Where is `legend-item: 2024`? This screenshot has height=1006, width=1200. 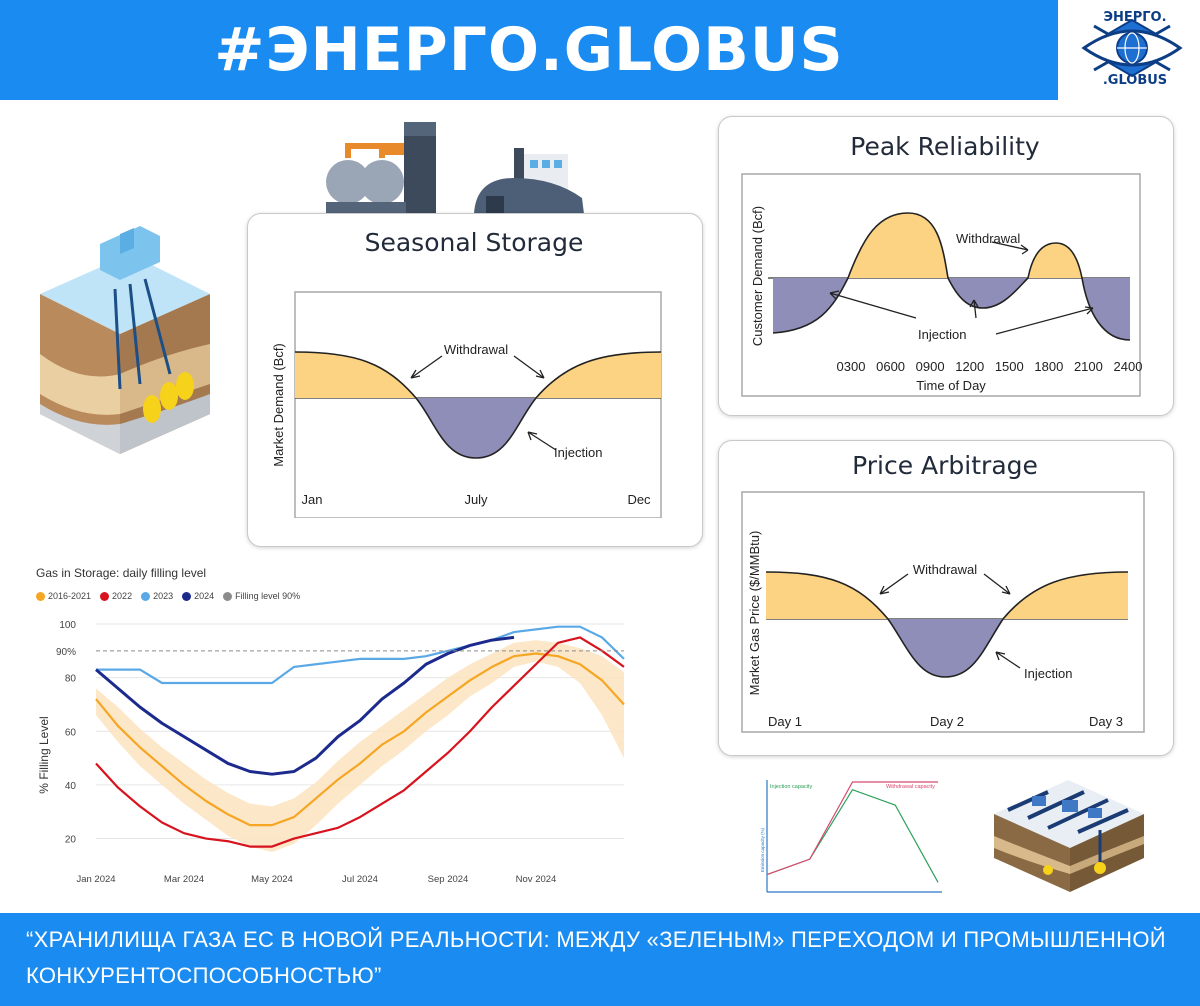 legend-item: 2024 is located at coordinates (198, 596).